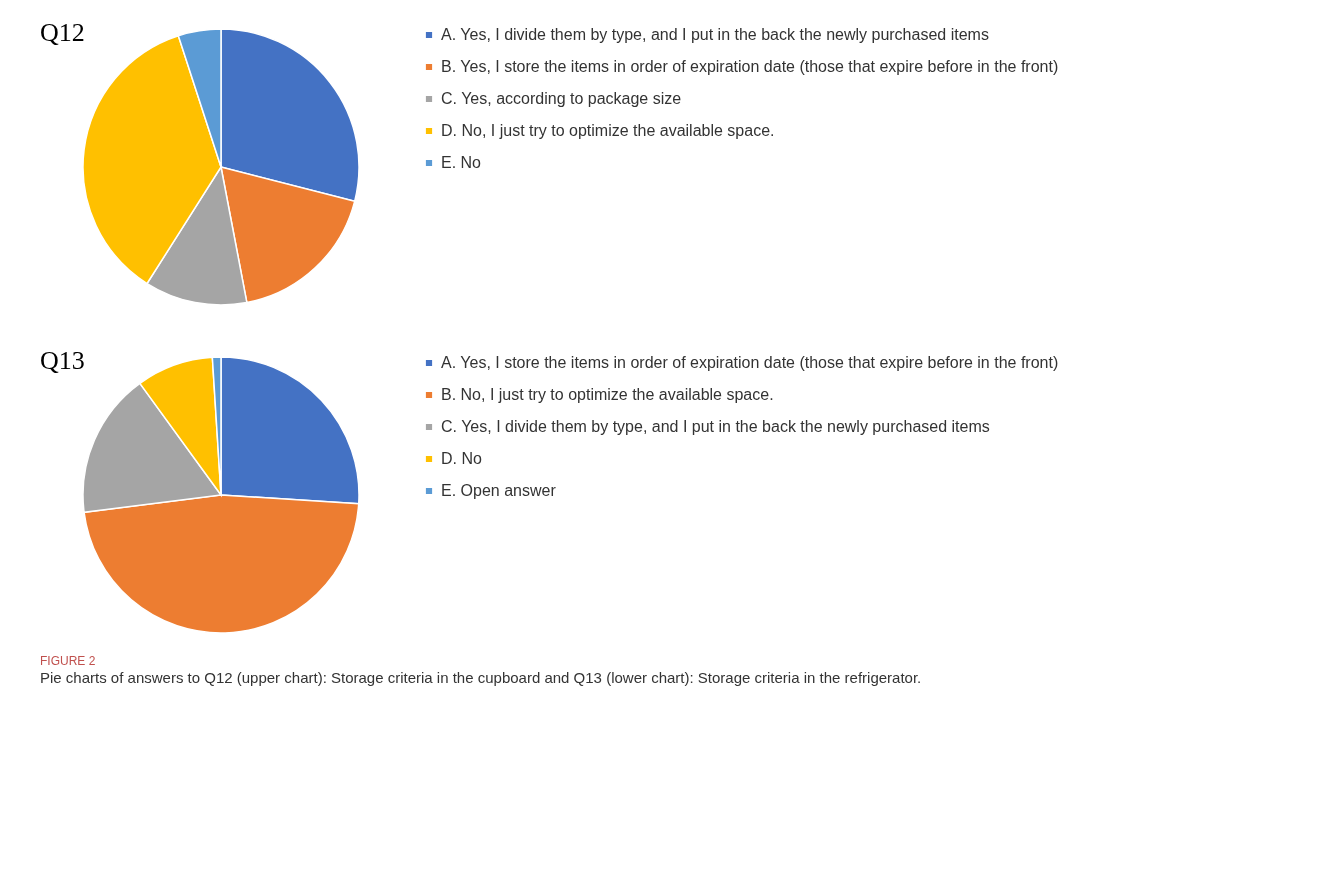  What do you see at coordinates (608, 130) in the screenshot?
I see `legend-label: D. No, I just try to optimize the available space.` at bounding box center [608, 130].